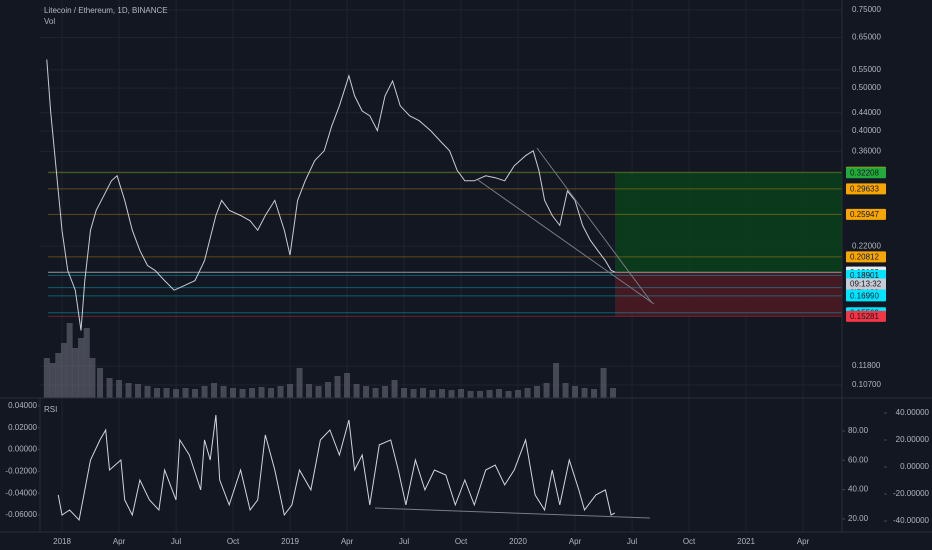  I want to click on y-tick-label: 0.36000, so click(866, 150).